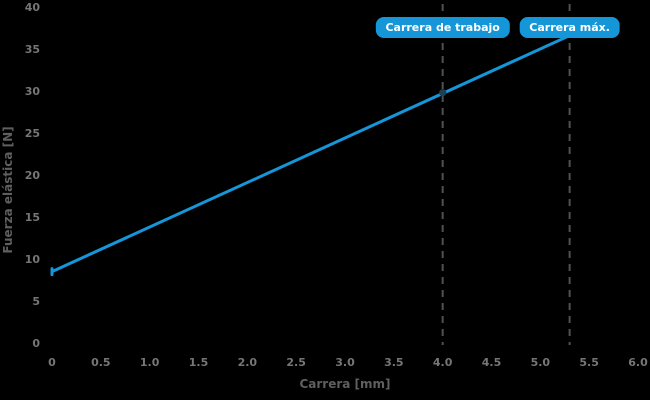 Image resolution: width=650 pixels, height=400 pixels. Describe the element at coordinates (36, 301) in the screenshot. I see `y-tick-label: 5` at that location.